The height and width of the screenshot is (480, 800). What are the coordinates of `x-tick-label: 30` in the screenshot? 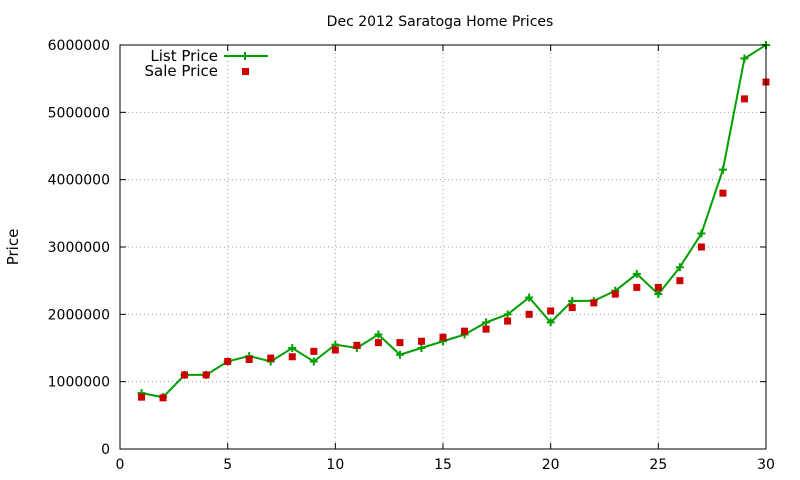 It's located at (766, 465).